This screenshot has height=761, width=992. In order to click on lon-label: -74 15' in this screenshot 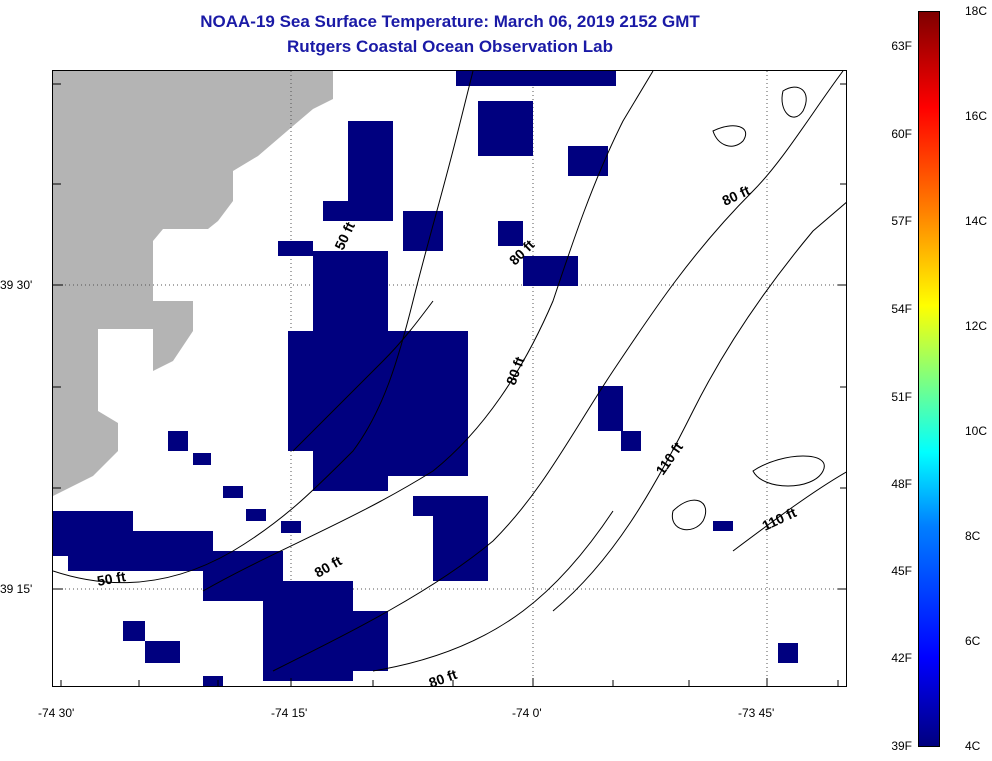, I will do `click(289, 713)`.